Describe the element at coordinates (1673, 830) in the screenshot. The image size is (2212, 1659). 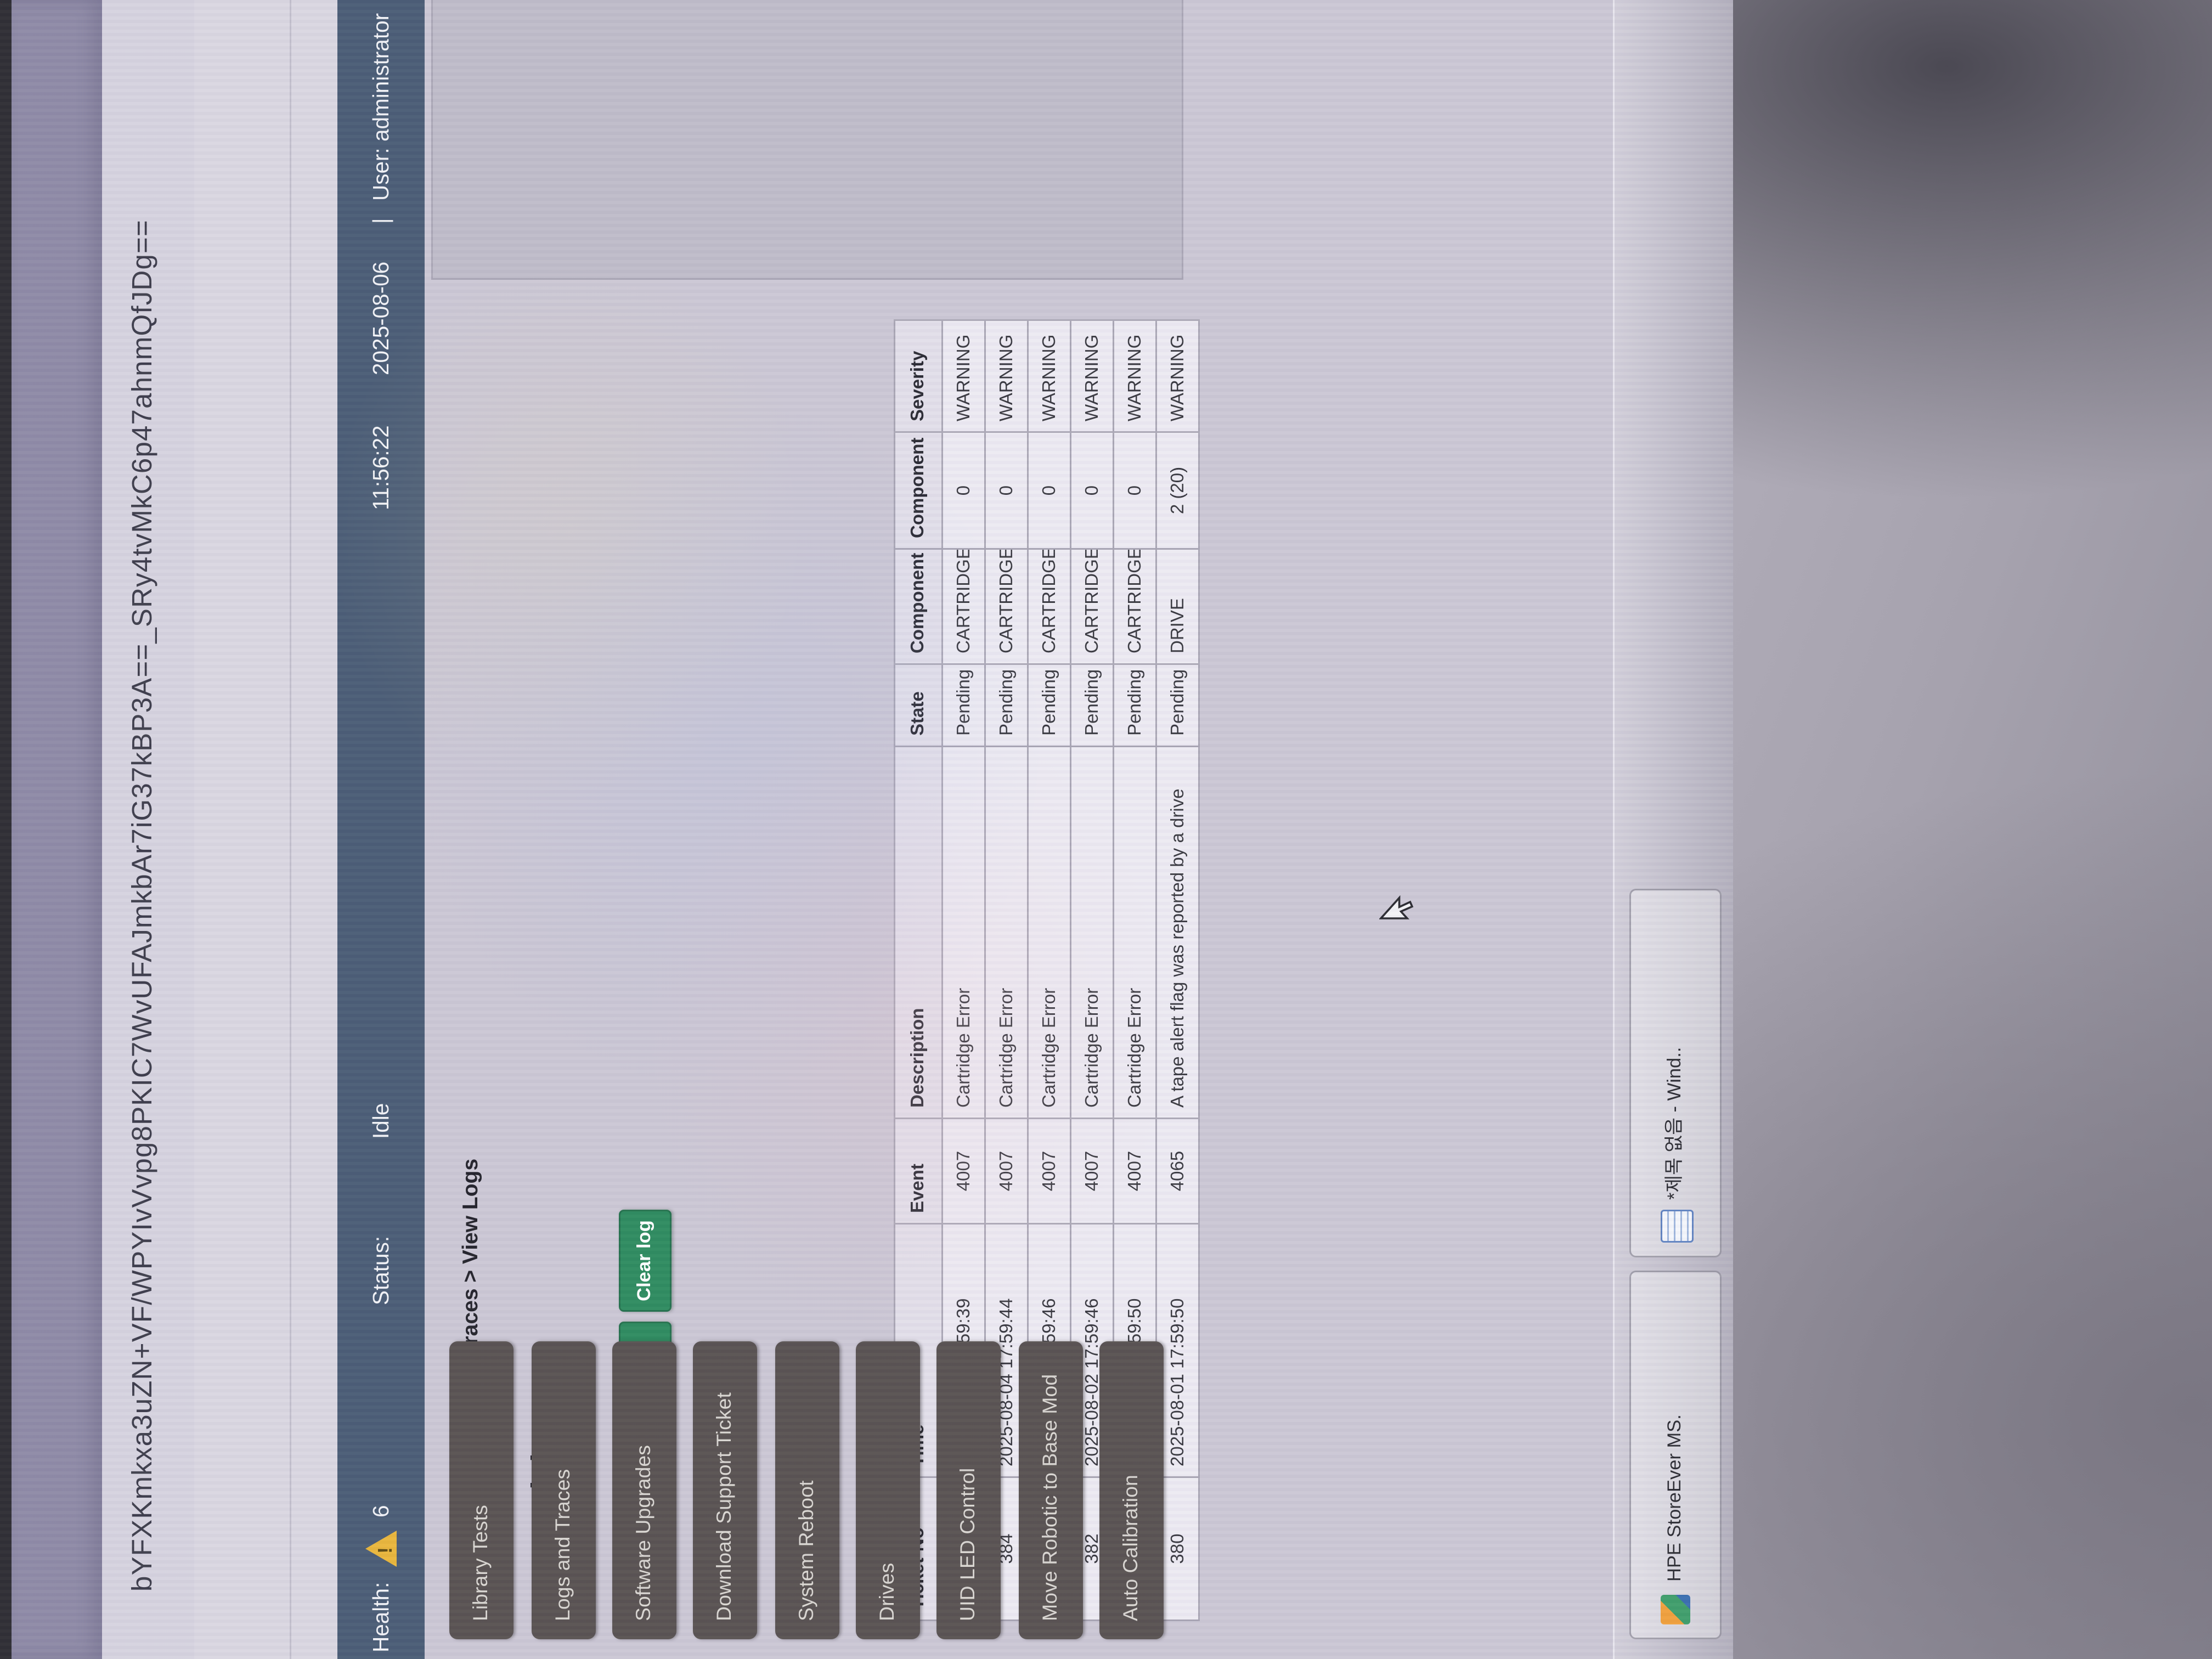
I see `windows-taskbar: HPE StoreEver MS. *제목 없음 - Wind..` at that location.